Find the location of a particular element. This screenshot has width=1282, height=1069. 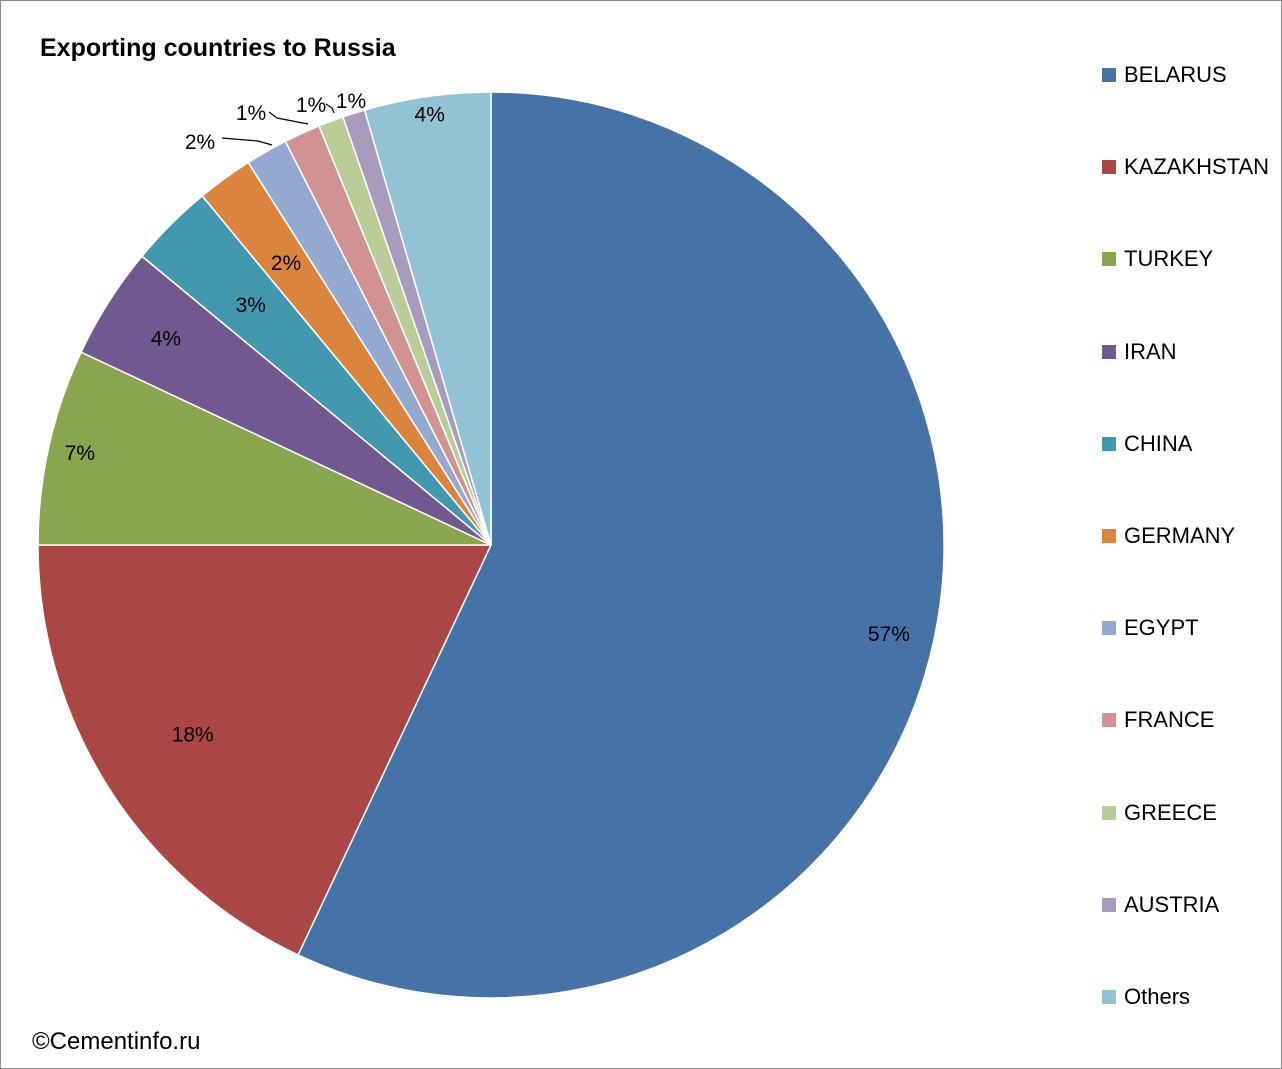

legend-item-greece: GREECE is located at coordinates (1159, 813).